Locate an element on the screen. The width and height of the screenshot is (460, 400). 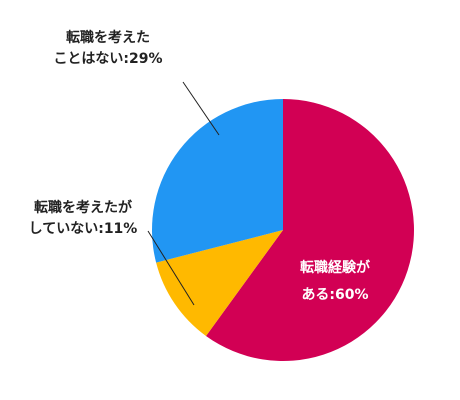
slice-label: 転職を考えたが is located at coordinates (83, 207).